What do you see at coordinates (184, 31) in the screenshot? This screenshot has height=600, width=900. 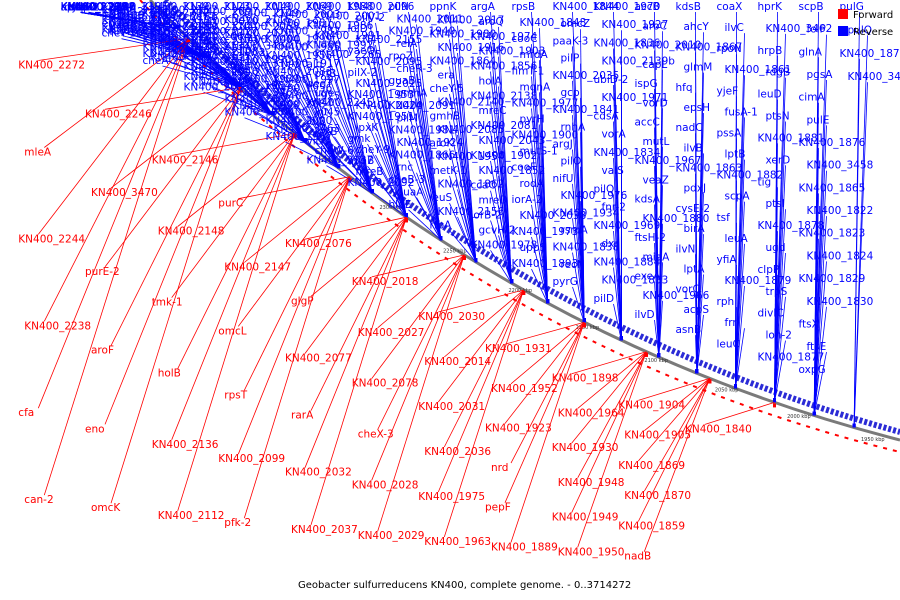 I see `reverse-gene-label: KN400_2192` at bounding box center [184, 31].